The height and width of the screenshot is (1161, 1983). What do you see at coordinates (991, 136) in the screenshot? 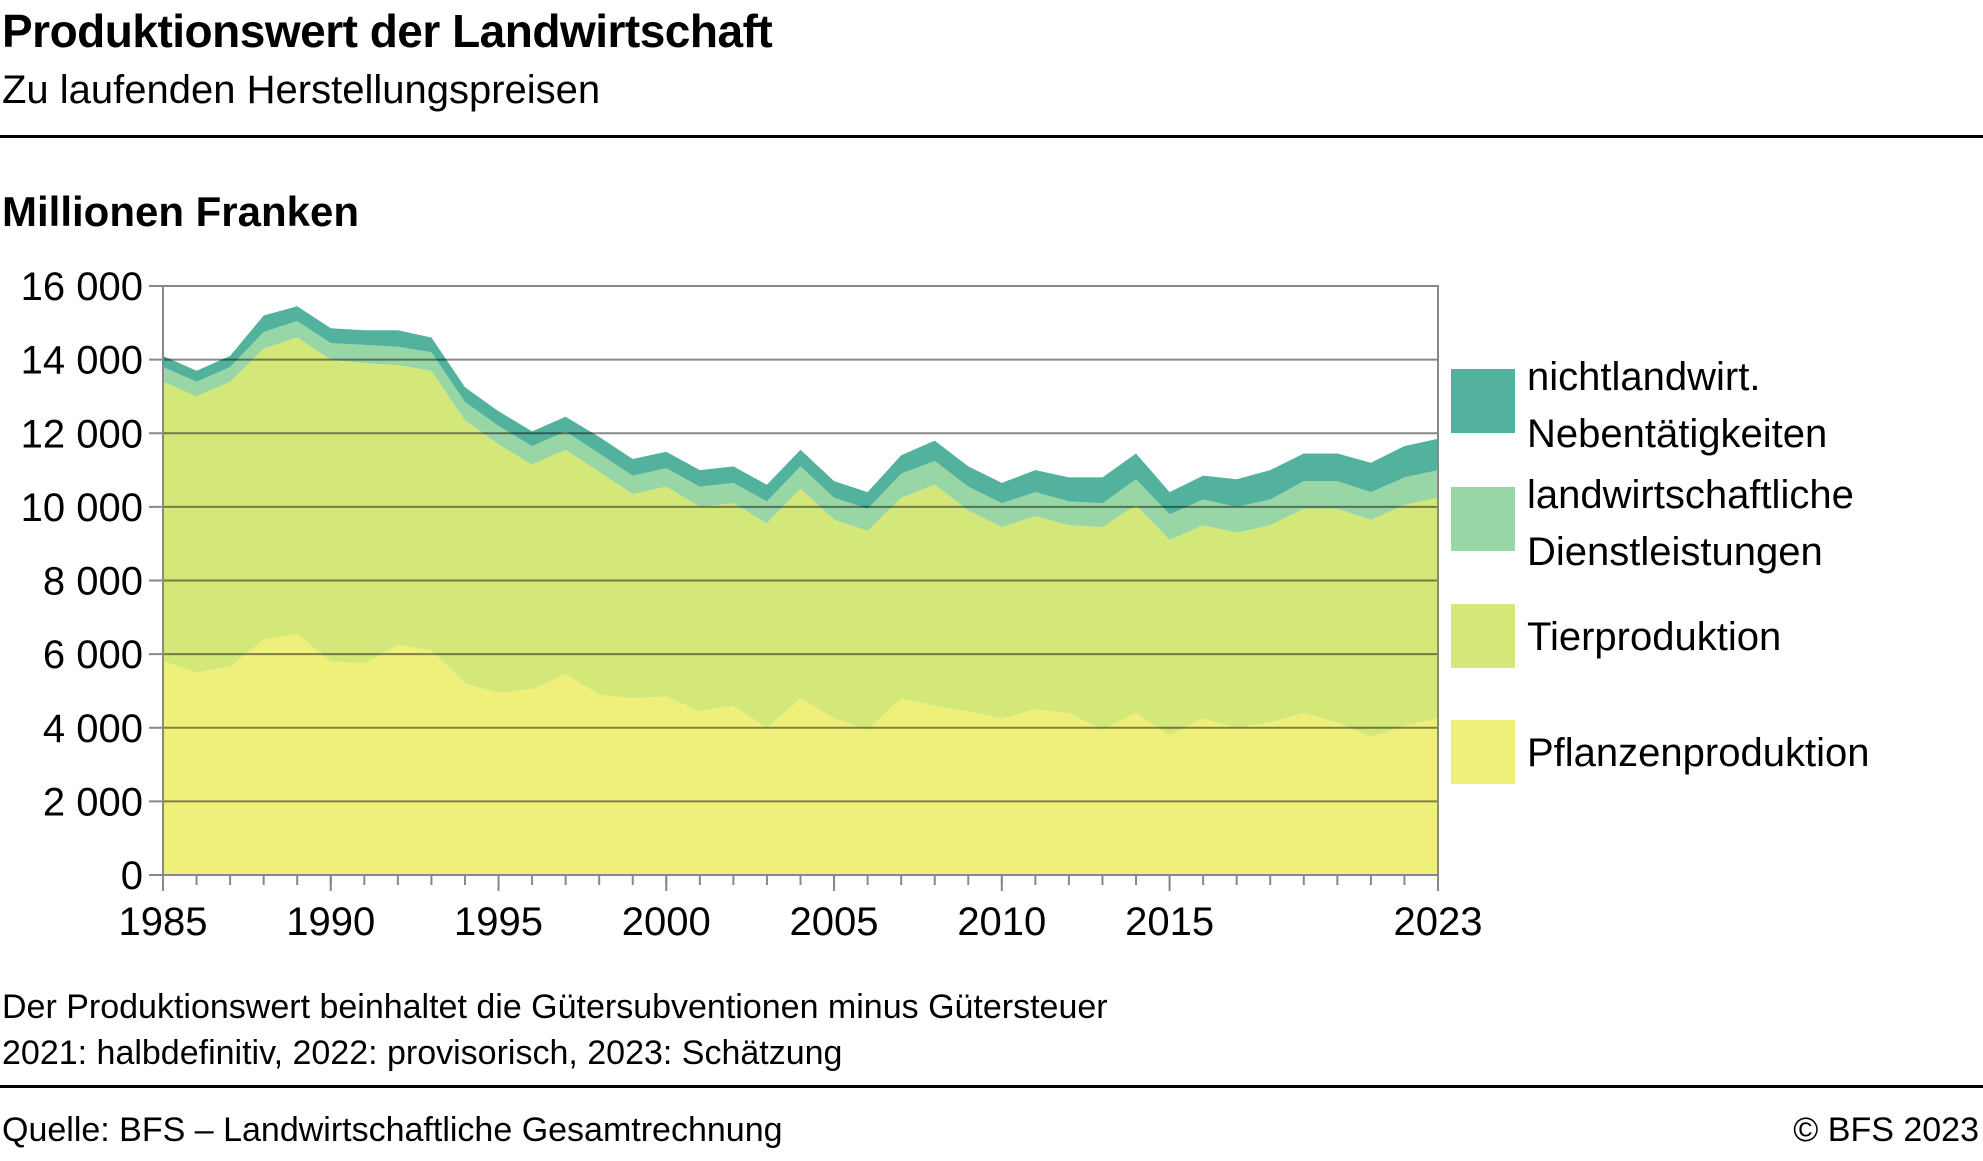
I see `top-divider` at bounding box center [991, 136].